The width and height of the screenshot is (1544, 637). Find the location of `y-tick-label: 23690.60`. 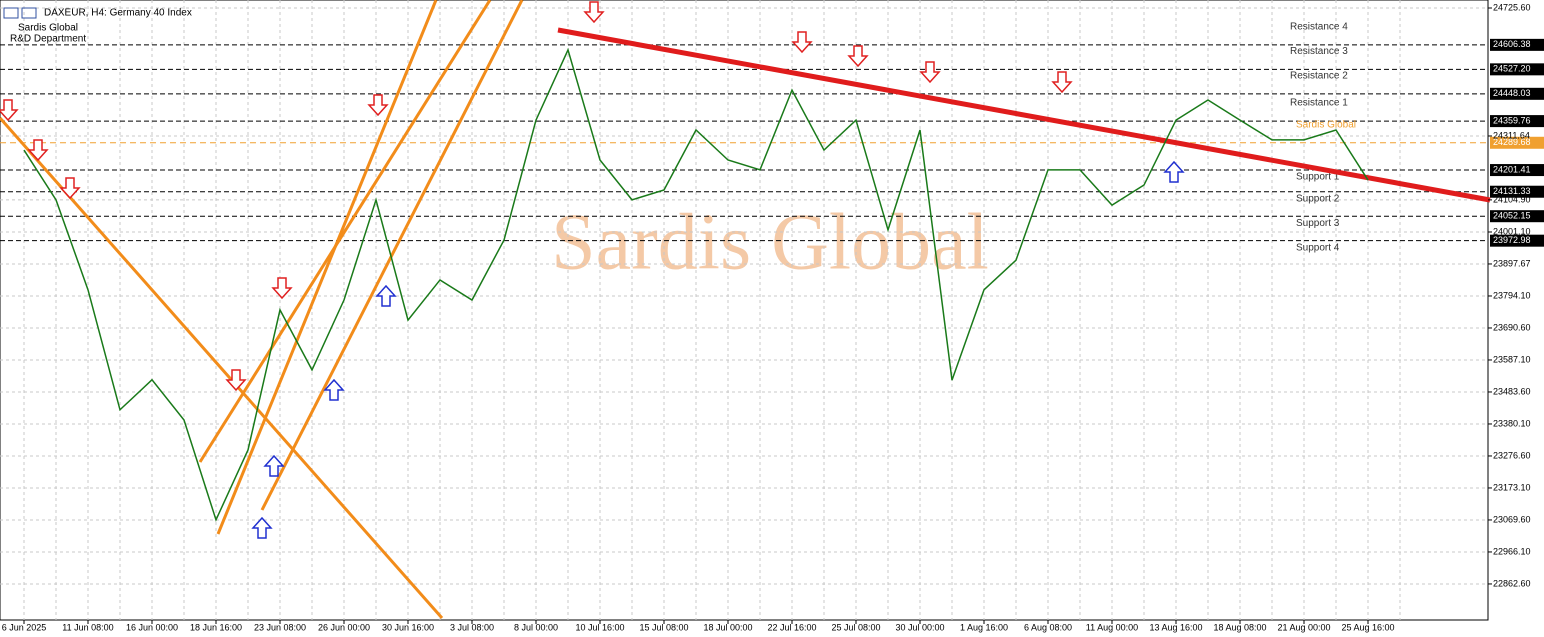

y-tick-label: 23690.60 is located at coordinates (1512, 327).